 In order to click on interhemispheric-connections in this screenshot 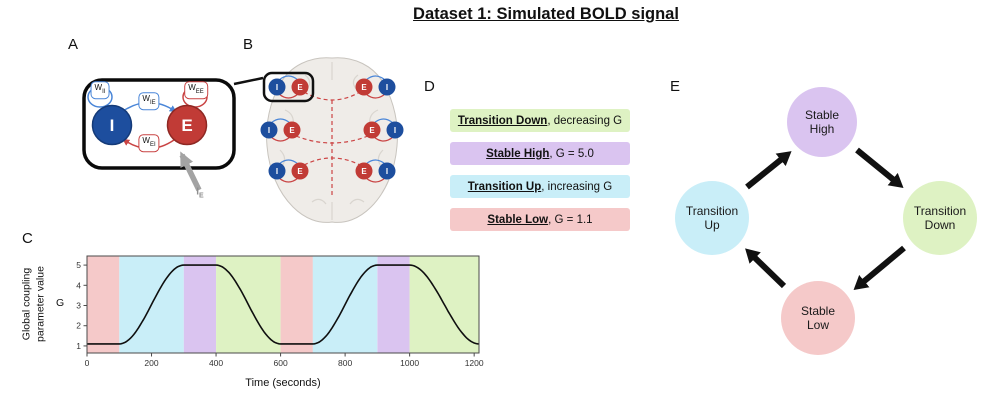, I will do `click(332, 143)`.